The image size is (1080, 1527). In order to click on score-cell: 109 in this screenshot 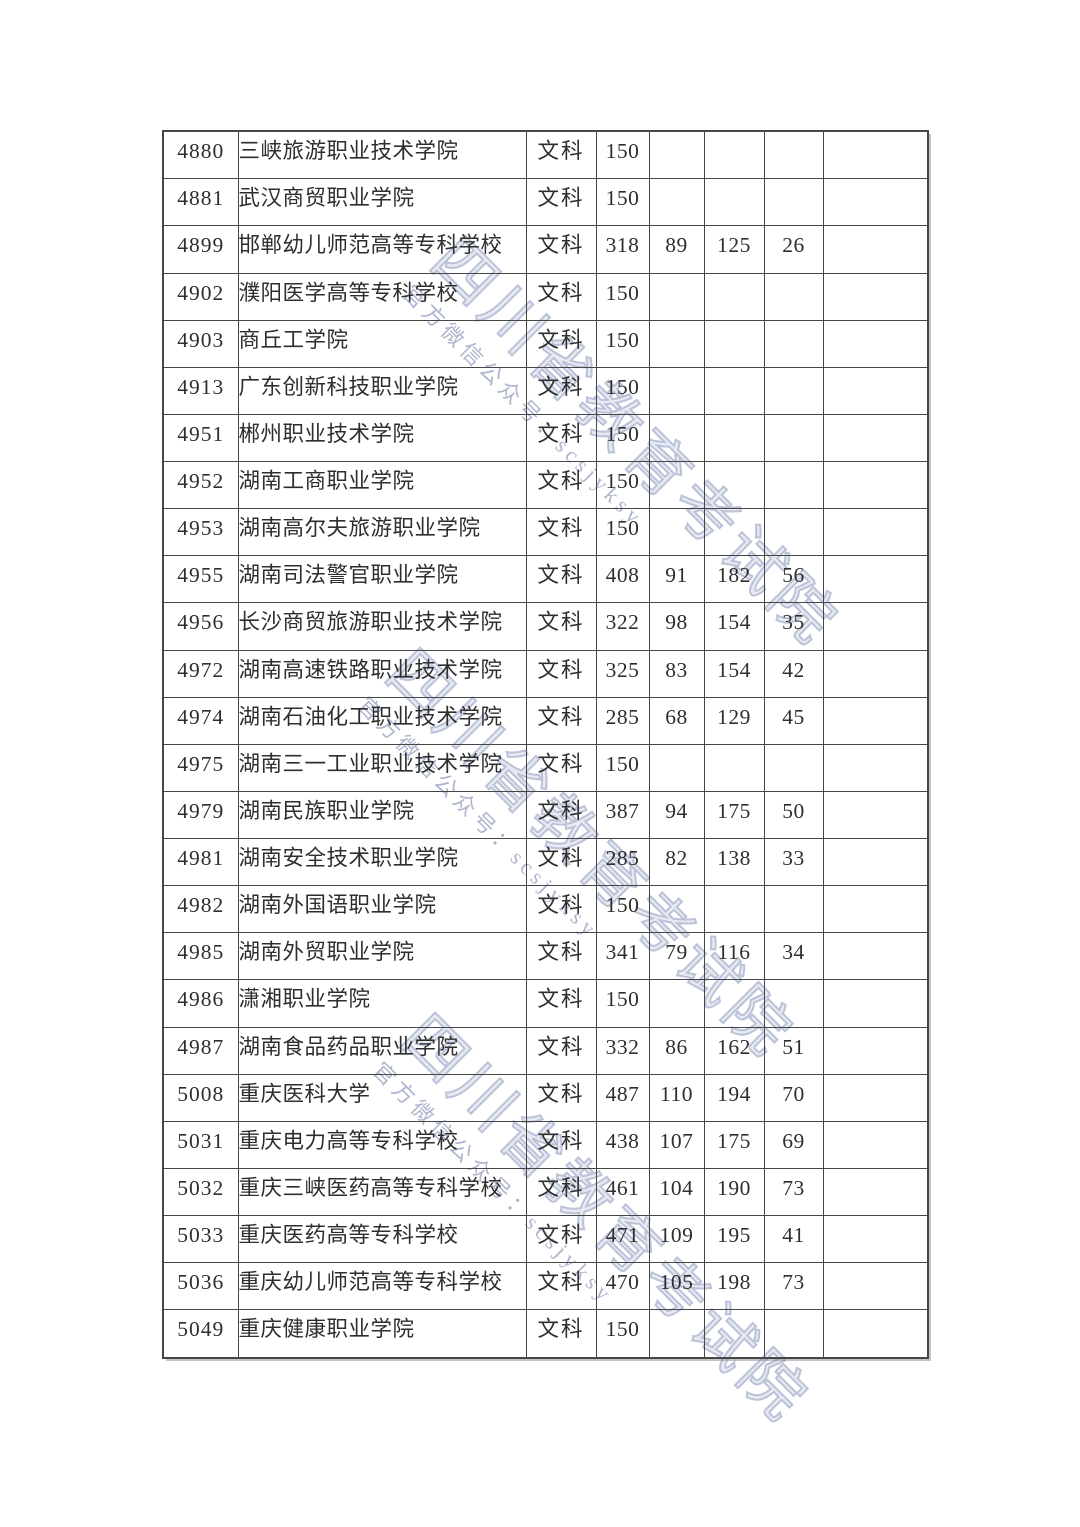, I will do `click(676, 1239)`.